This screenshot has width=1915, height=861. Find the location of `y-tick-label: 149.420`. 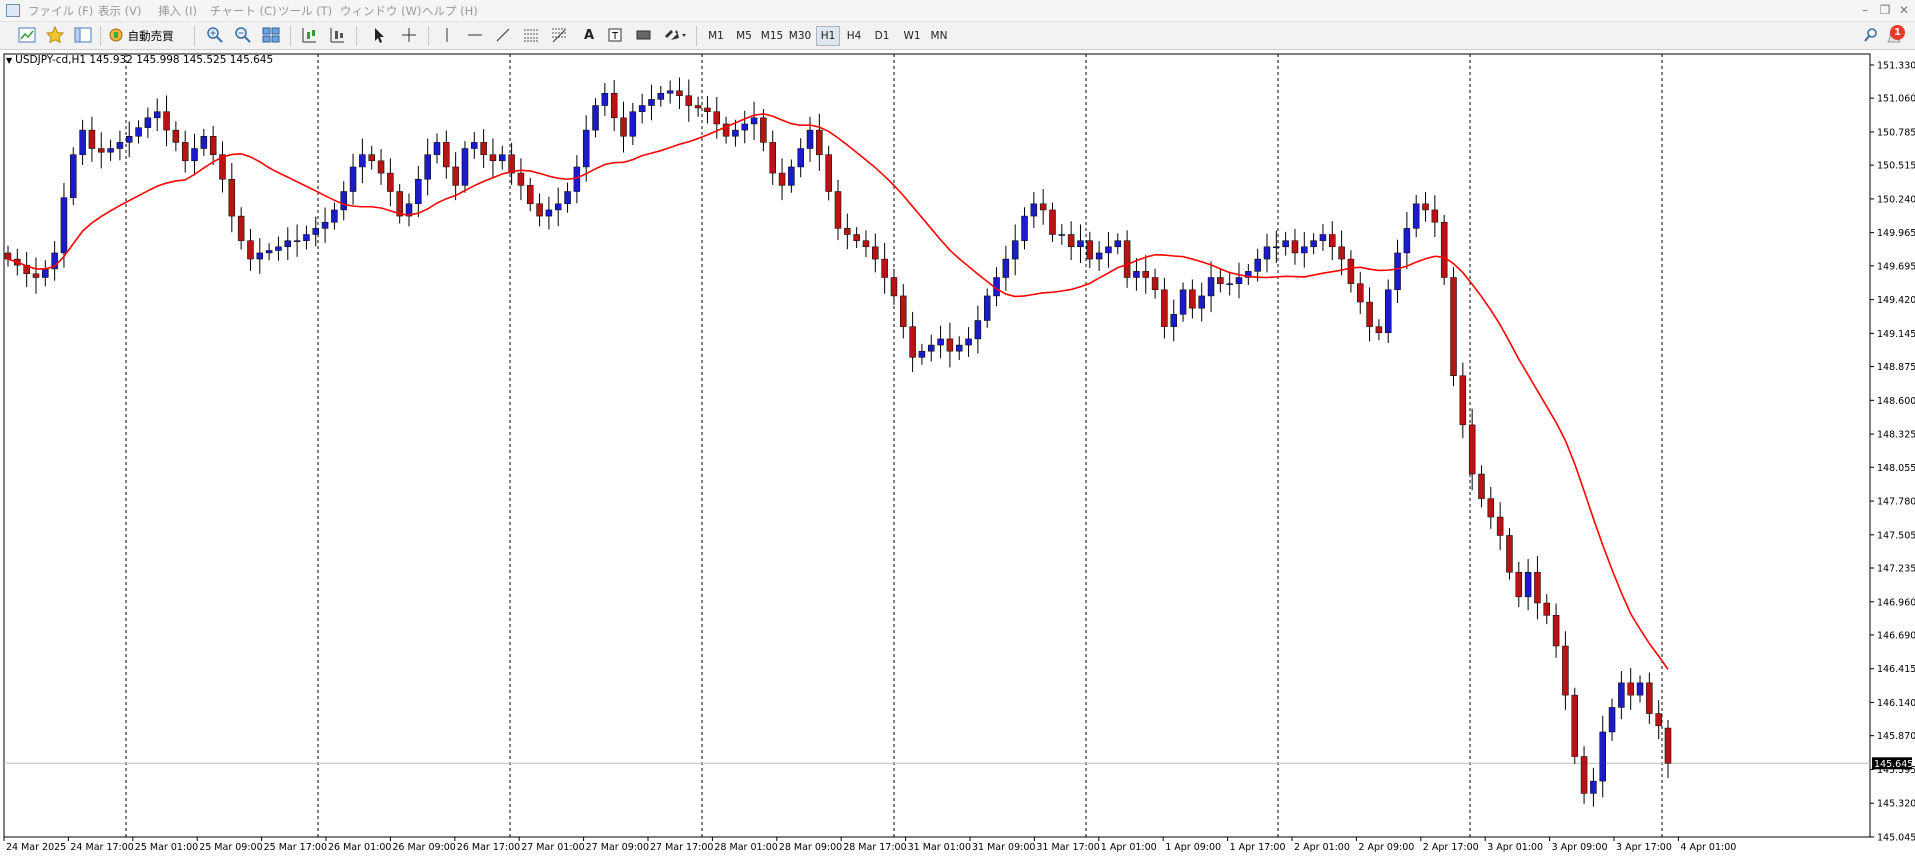

y-tick-label: 149.420 is located at coordinates (1896, 300).